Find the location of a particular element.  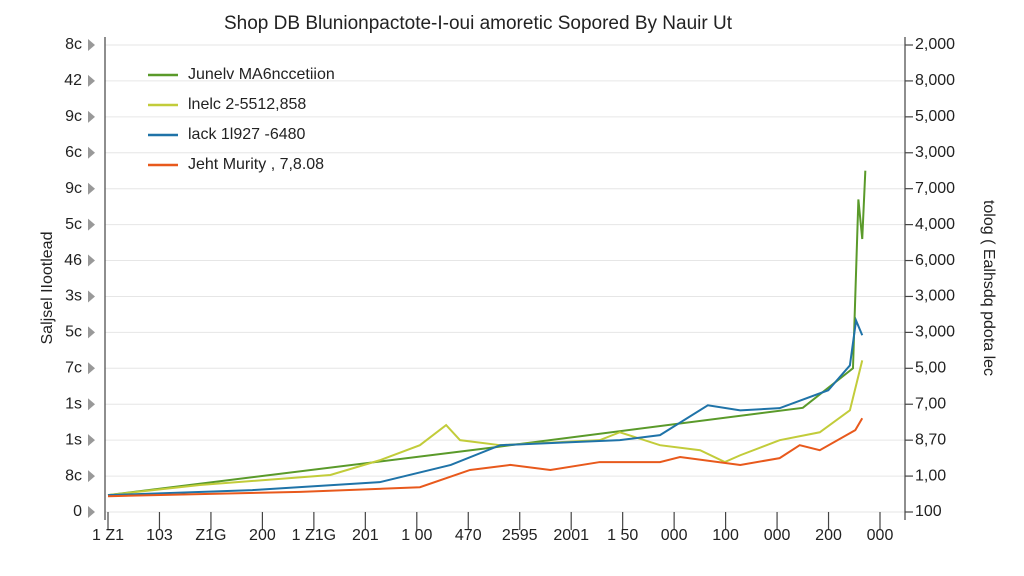

y2-tick-label: 1,00 is located at coordinates (930, 475).